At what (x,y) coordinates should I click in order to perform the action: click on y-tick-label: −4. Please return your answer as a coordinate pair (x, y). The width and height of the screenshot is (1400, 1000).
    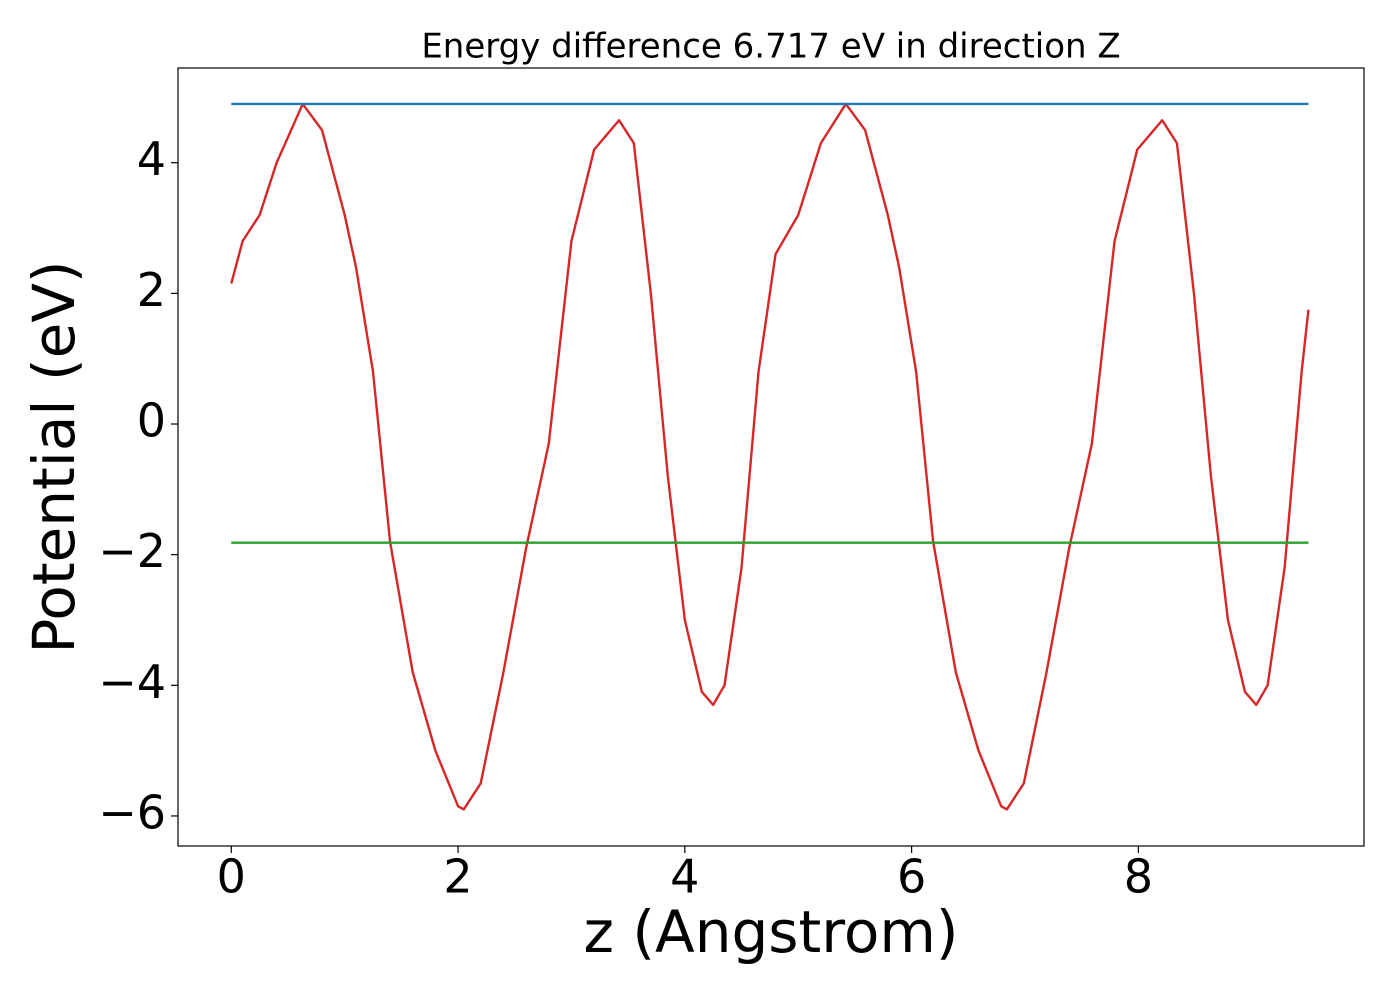
    Looking at the image, I should click on (132, 682).